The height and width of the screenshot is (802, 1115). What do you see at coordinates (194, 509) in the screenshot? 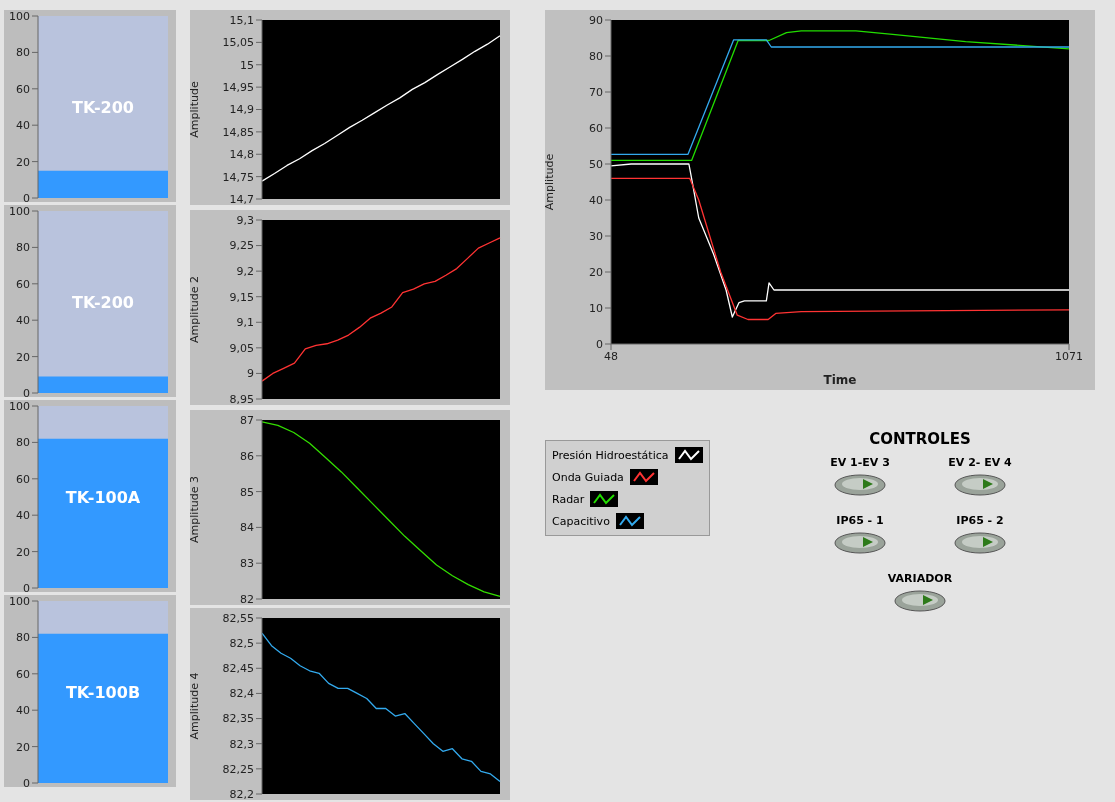
I see `y-axis-title: Amplitude 3` at bounding box center [194, 509].